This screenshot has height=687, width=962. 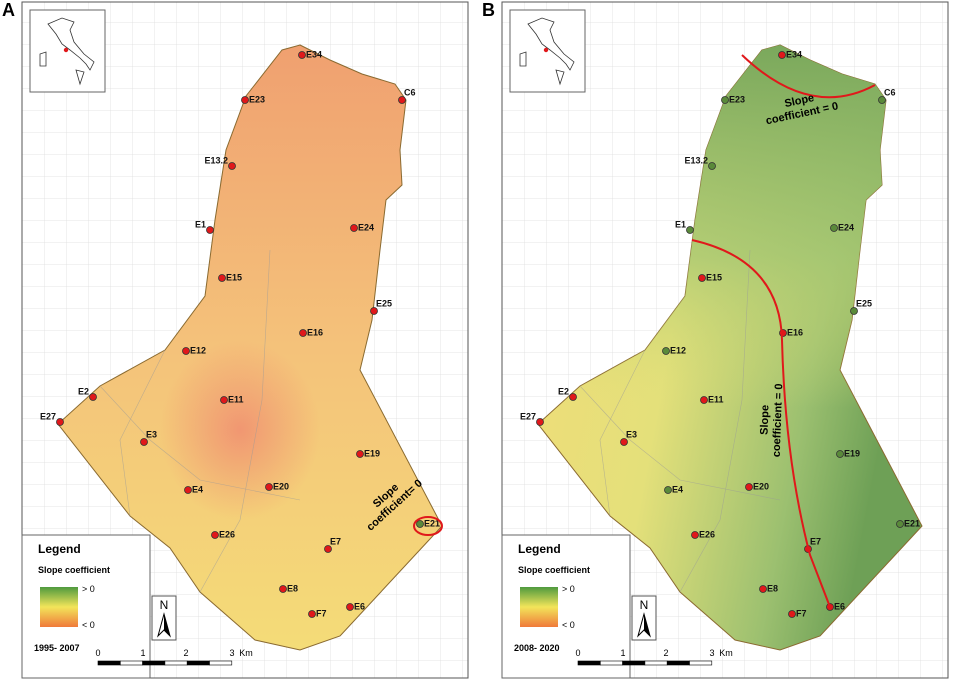 What do you see at coordinates (372, 453) in the screenshot?
I see `station-label: E19` at bounding box center [372, 453].